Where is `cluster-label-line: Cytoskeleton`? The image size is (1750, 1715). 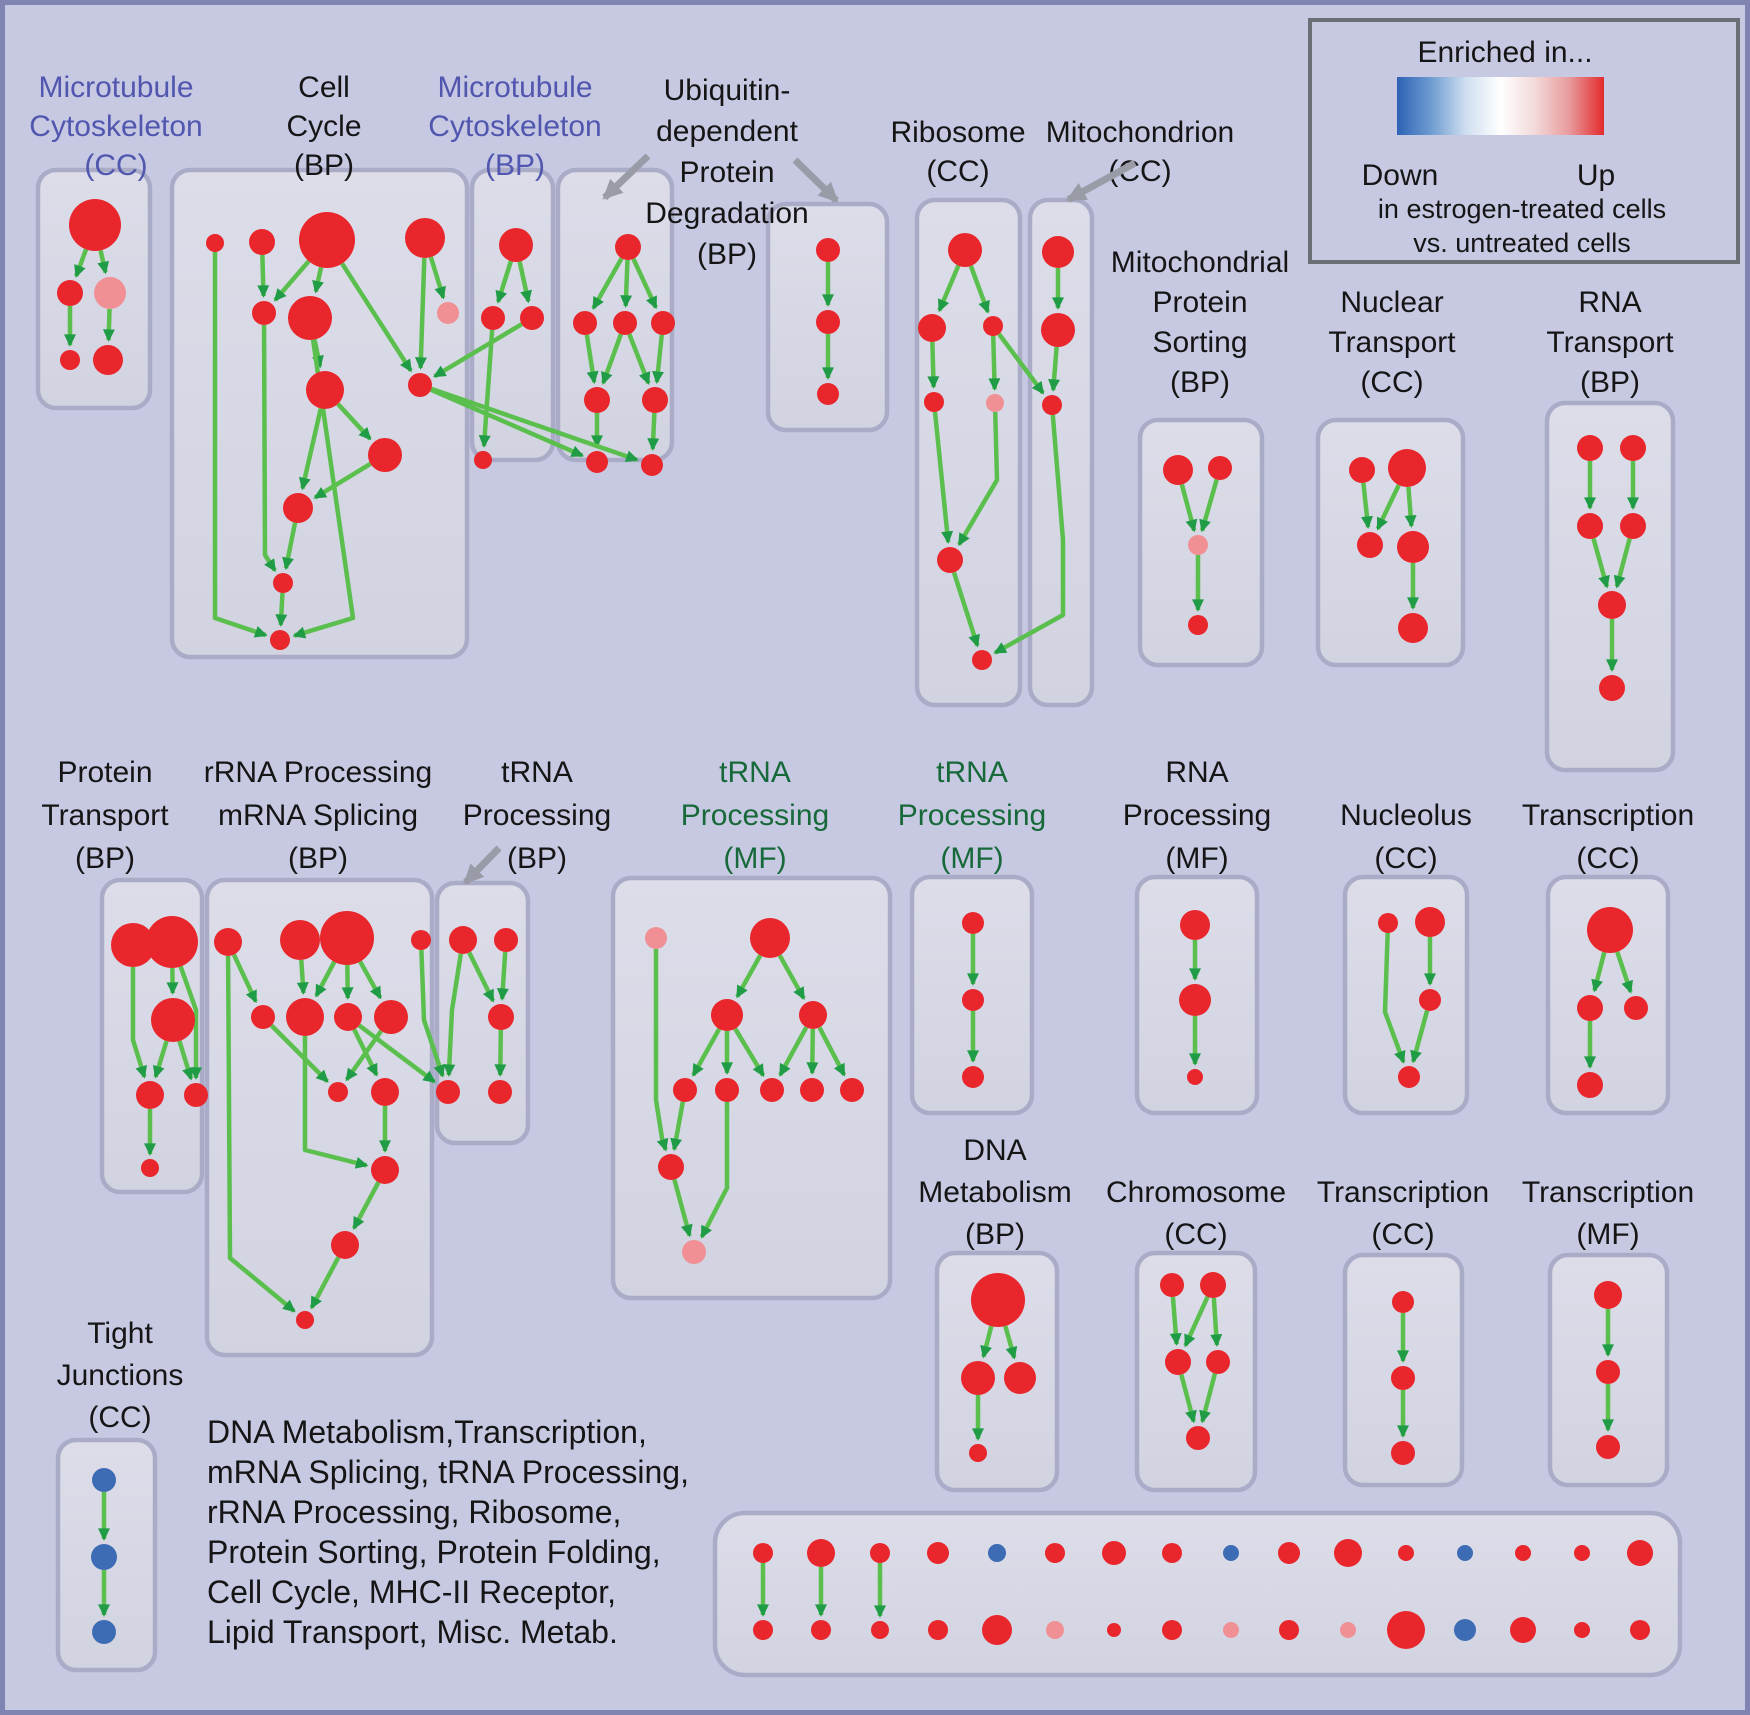
cluster-label-line: Cytoskeleton is located at coordinates (514, 126).